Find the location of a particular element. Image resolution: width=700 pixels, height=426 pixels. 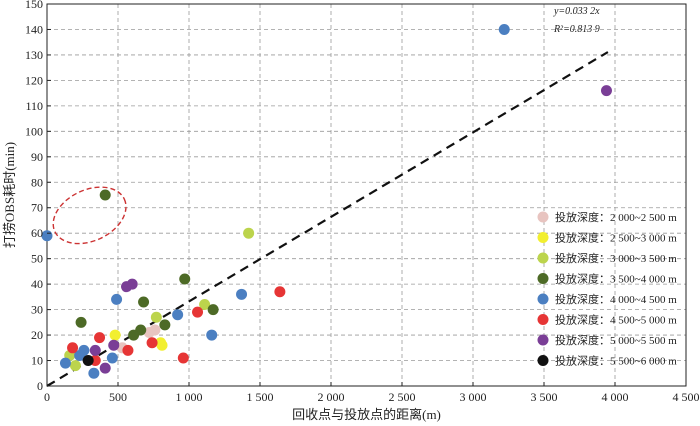

fit-equation-label: y=0.033 2x is located at coordinates (576, 11).